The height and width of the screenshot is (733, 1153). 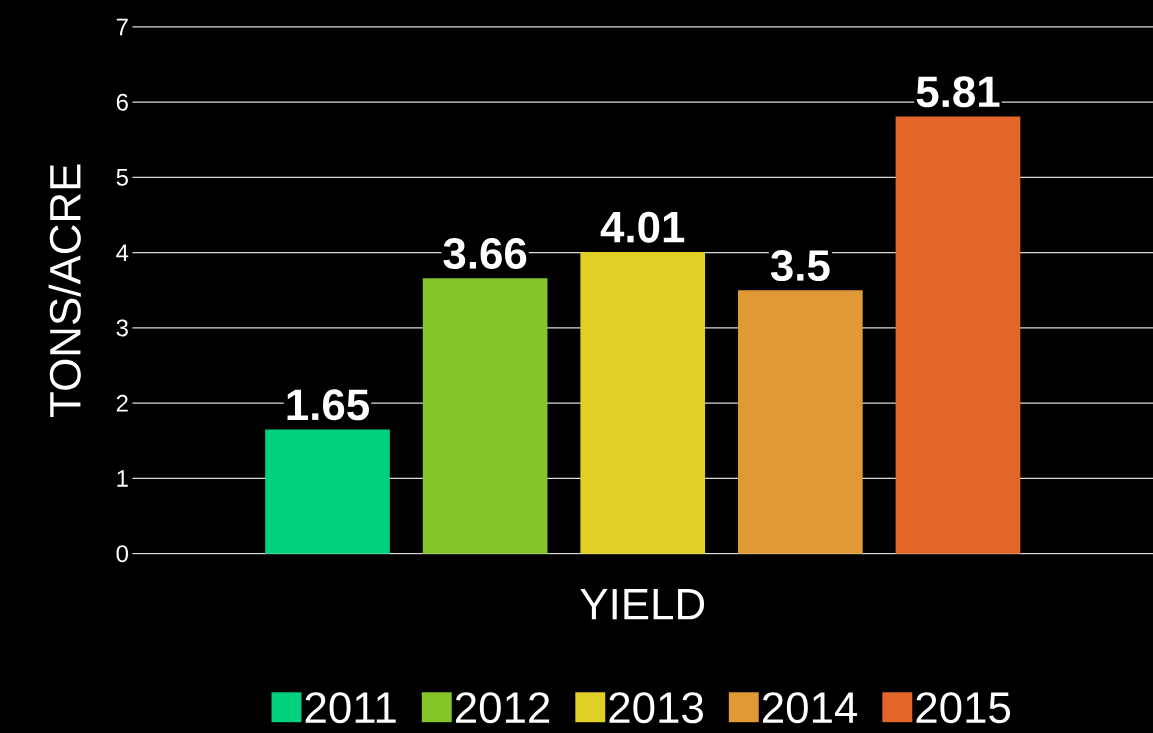 What do you see at coordinates (642, 227) in the screenshot?
I see `data-label: 4.01` at bounding box center [642, 227].